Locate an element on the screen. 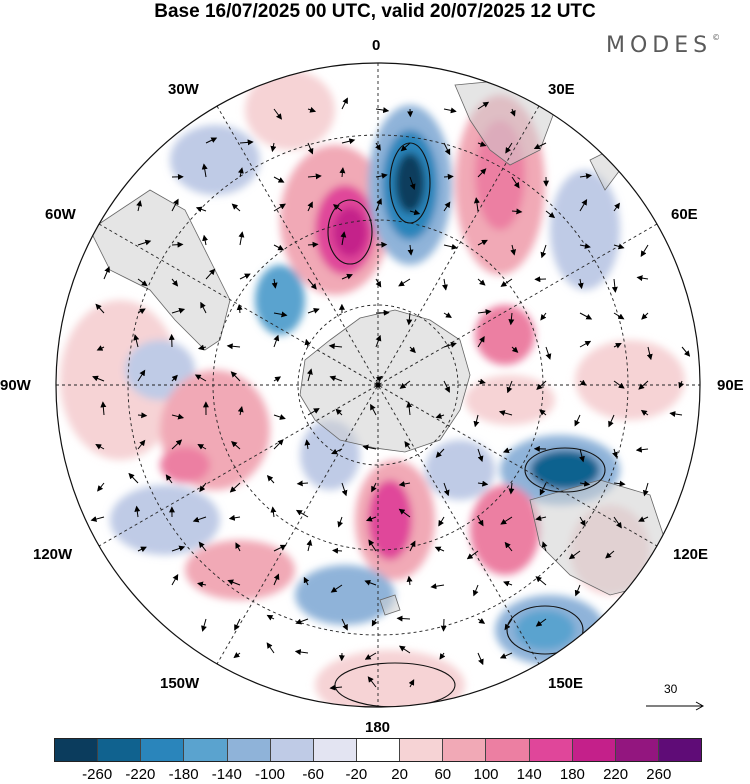 The height and width of the screenshot is (784, 750). colorbar-tick-label: 260 is located at coordinates (658, 774).